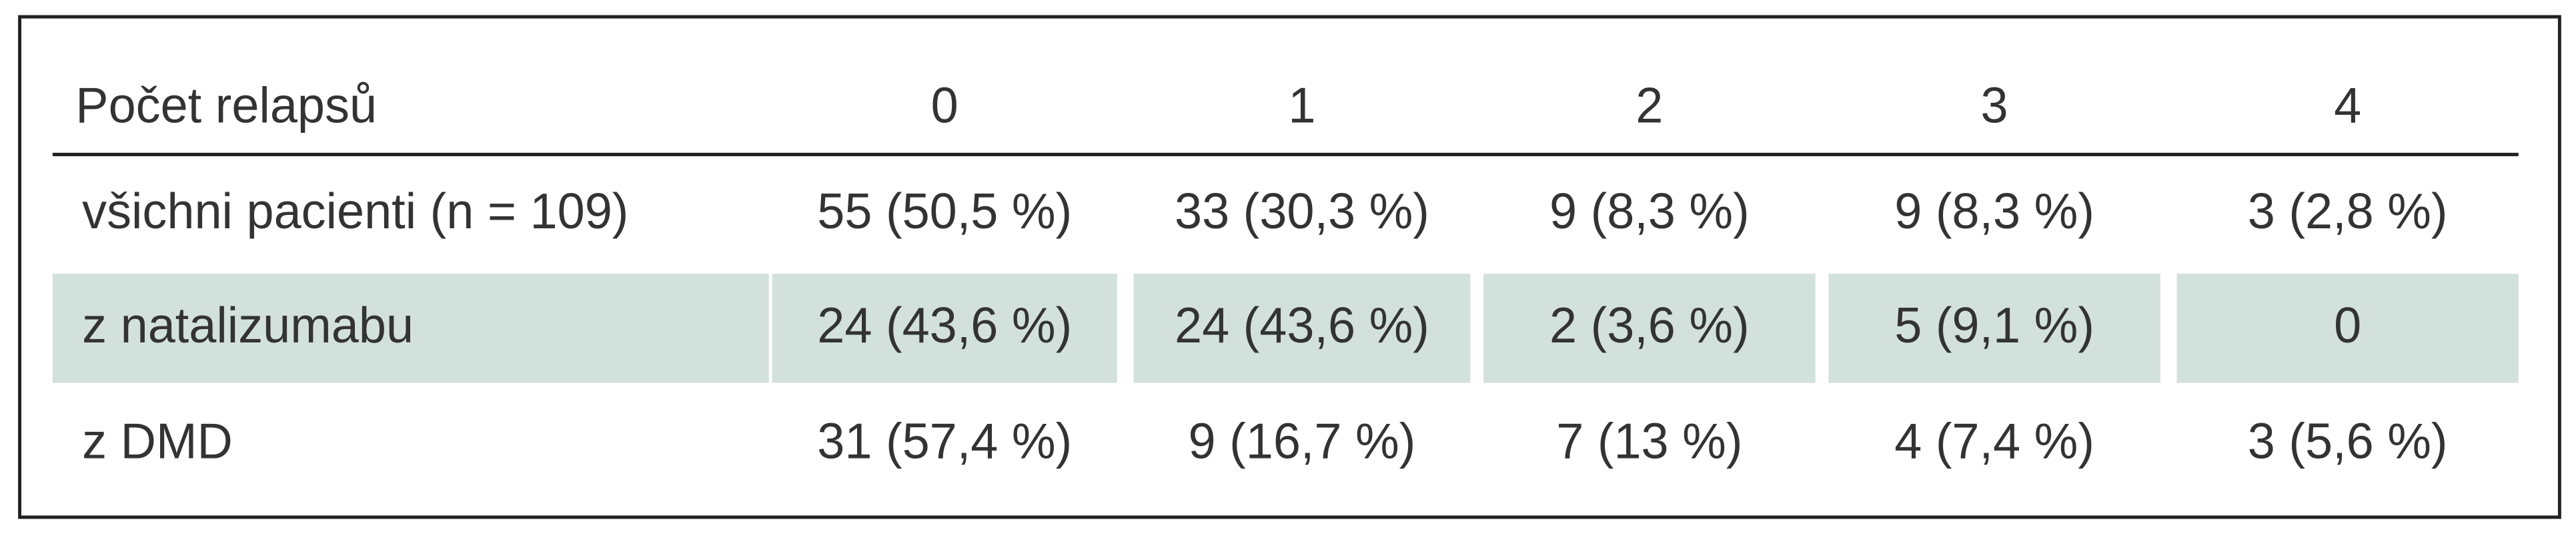  Describe the element at coordinates (355, 211) in the screenshot. I see `row-label: všichni pacienti (n = 109)` at that location.